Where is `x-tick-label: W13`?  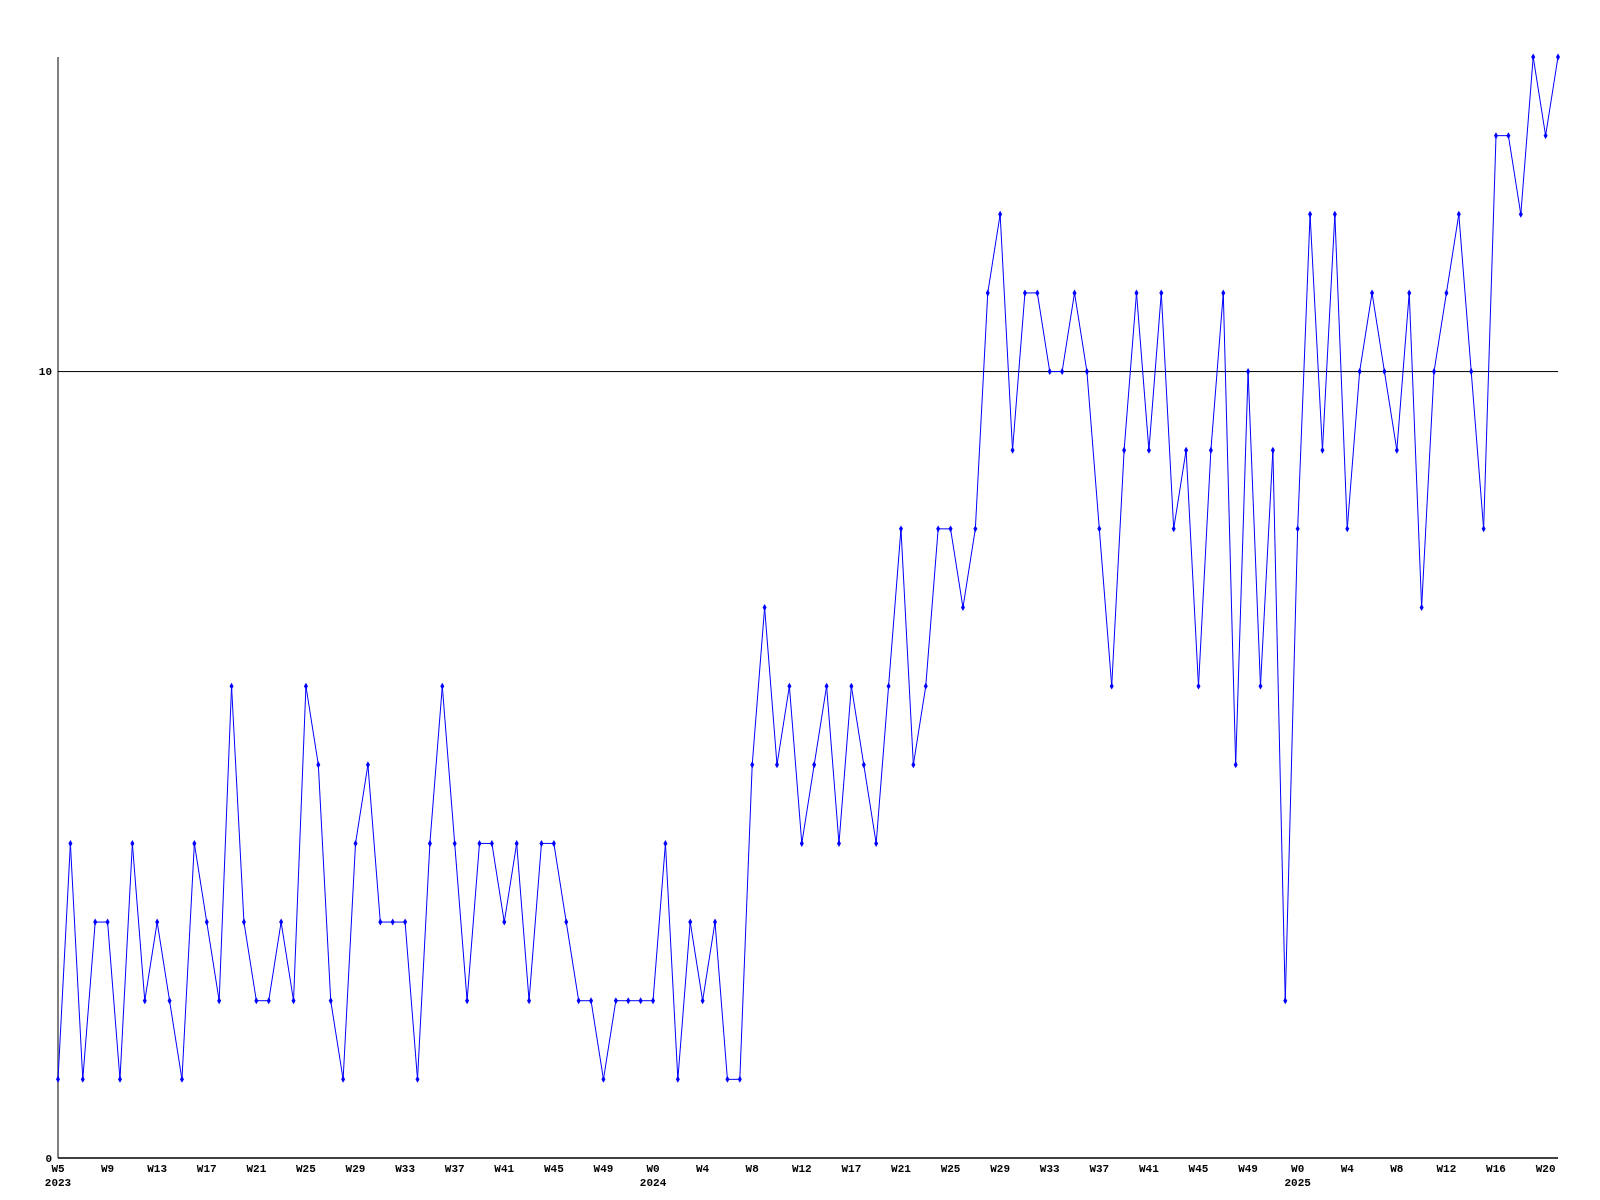
x-tick-label: W13 is located at coordinates (157, 1169).